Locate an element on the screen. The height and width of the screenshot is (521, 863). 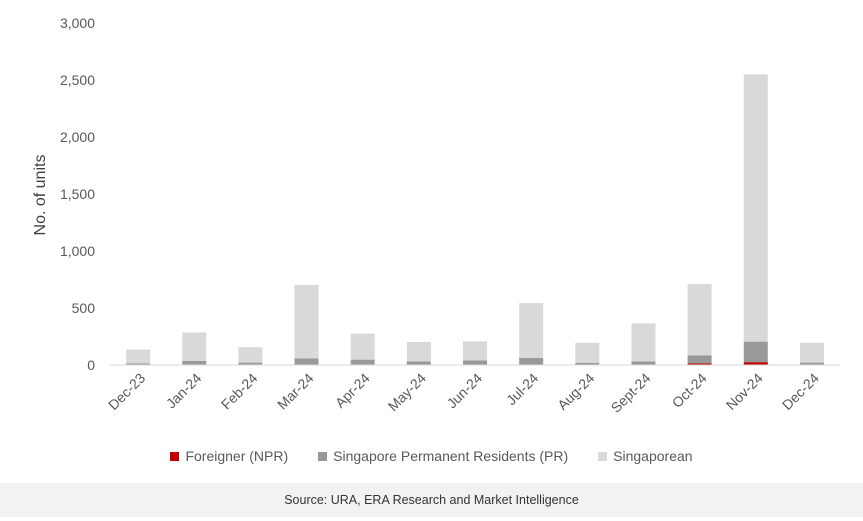
x-tick-label: Jul-24 is located at coordinates (522, 389).